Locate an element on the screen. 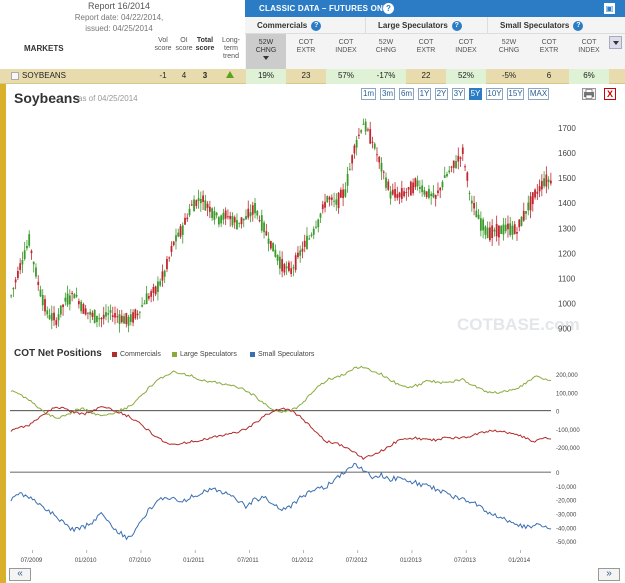 Image resolution: width=625 pixels, height=583 pixels. market-icon is located at coordinates (15, 76).